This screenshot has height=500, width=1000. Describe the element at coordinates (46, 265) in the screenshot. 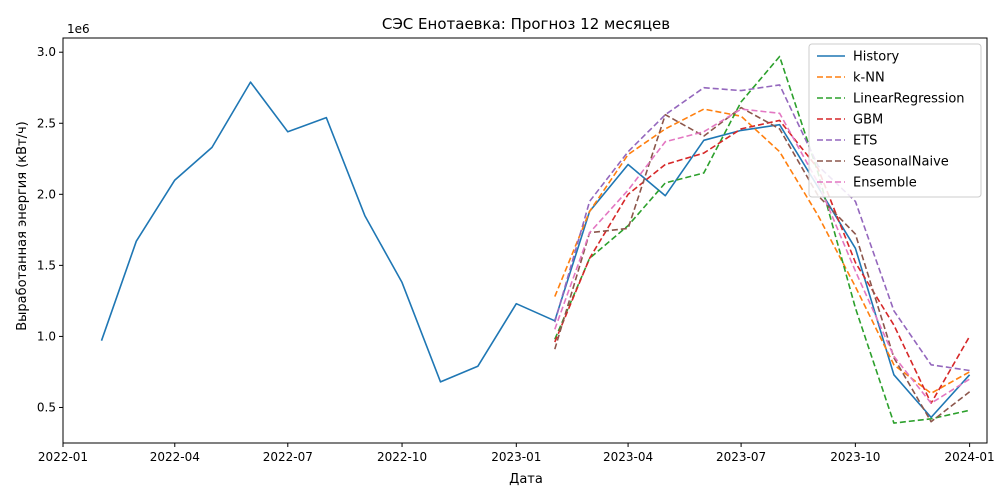

I see `y-tick-label: 1.5` at that location.